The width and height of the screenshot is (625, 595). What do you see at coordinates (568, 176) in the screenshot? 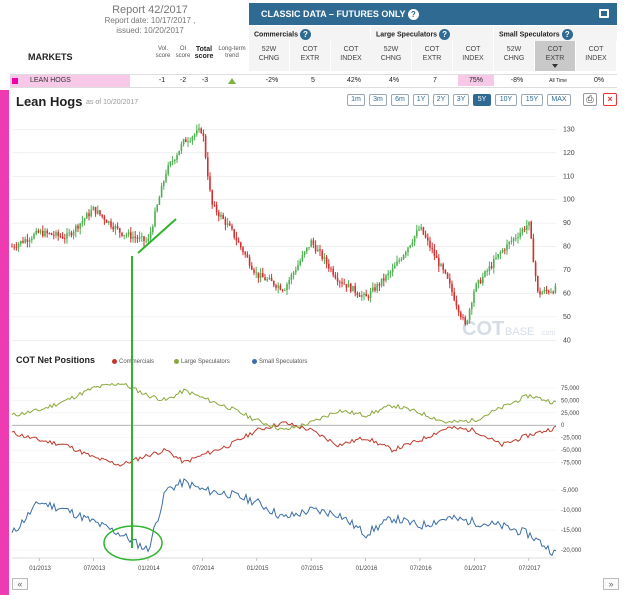
I see `price-ytick-label: 110` at bounding box center [568, 176].